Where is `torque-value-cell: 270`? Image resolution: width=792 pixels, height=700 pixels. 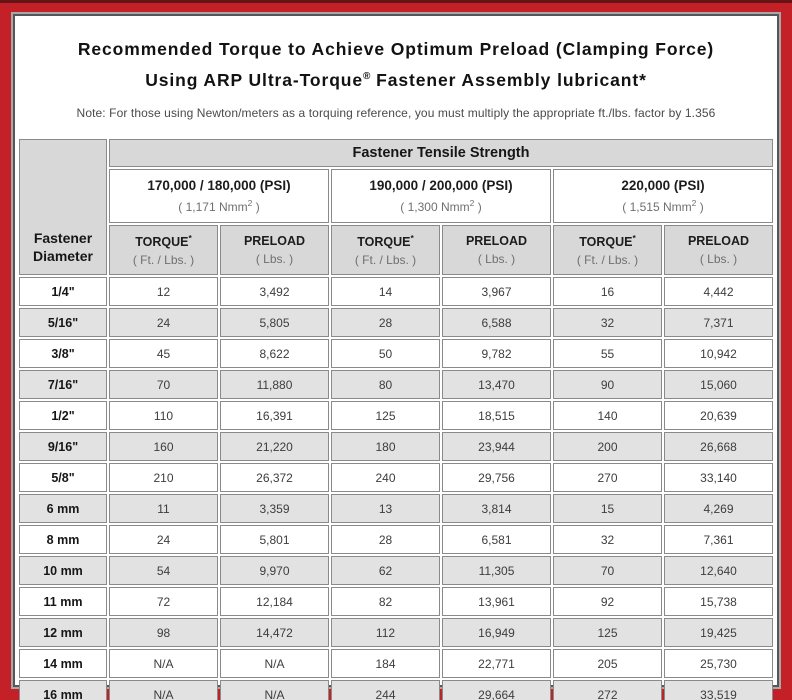
torque-value-cell: 270 is located at coordinates (607, 477).